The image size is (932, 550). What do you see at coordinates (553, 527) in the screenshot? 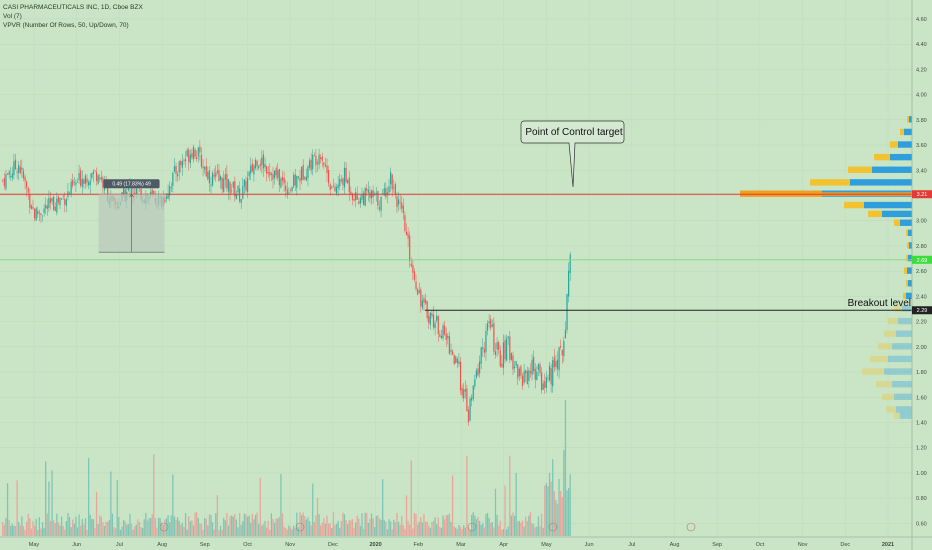
I see `event-marker` at bounding box center [553, 527].